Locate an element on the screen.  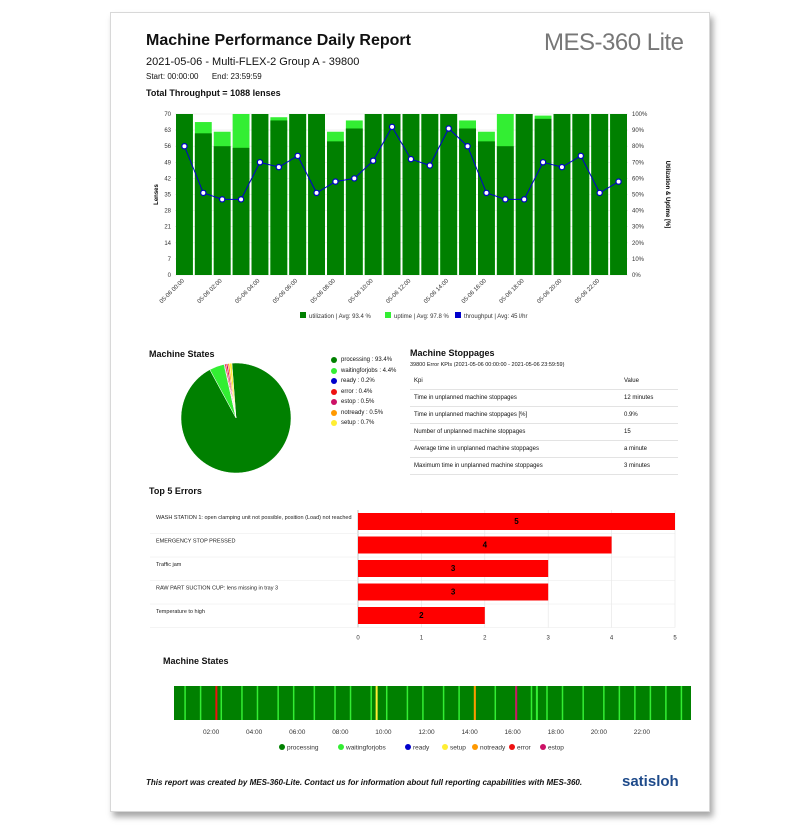
legend-label: error is located at coordinates (524, 748).